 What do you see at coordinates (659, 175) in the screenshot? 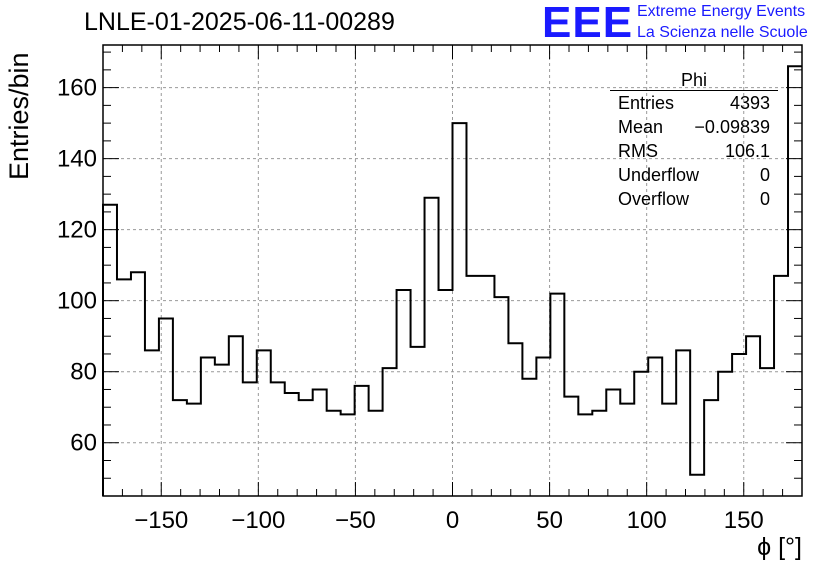
I see `stats-label: Underflow` at bounding box center [659, 175].